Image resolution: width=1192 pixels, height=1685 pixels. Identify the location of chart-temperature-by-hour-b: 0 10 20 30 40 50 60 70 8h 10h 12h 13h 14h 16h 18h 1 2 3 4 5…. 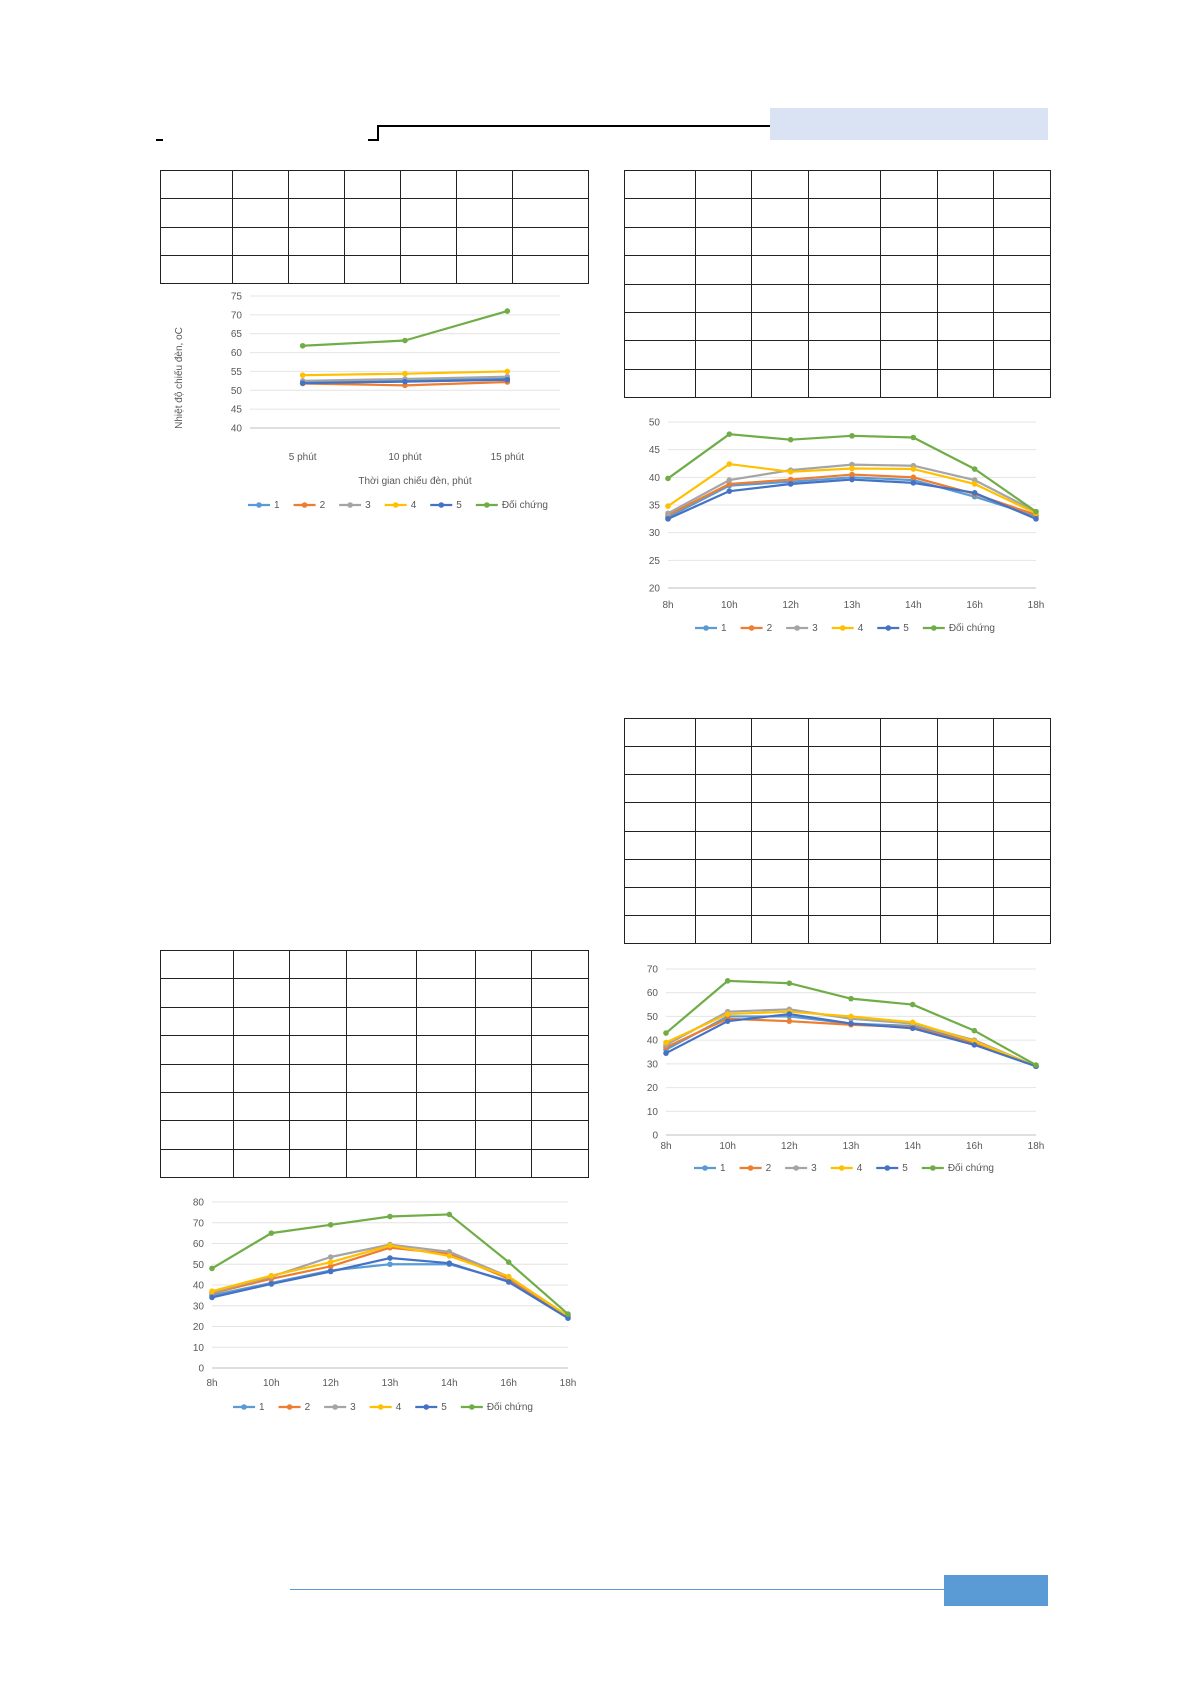
(845, 1070).